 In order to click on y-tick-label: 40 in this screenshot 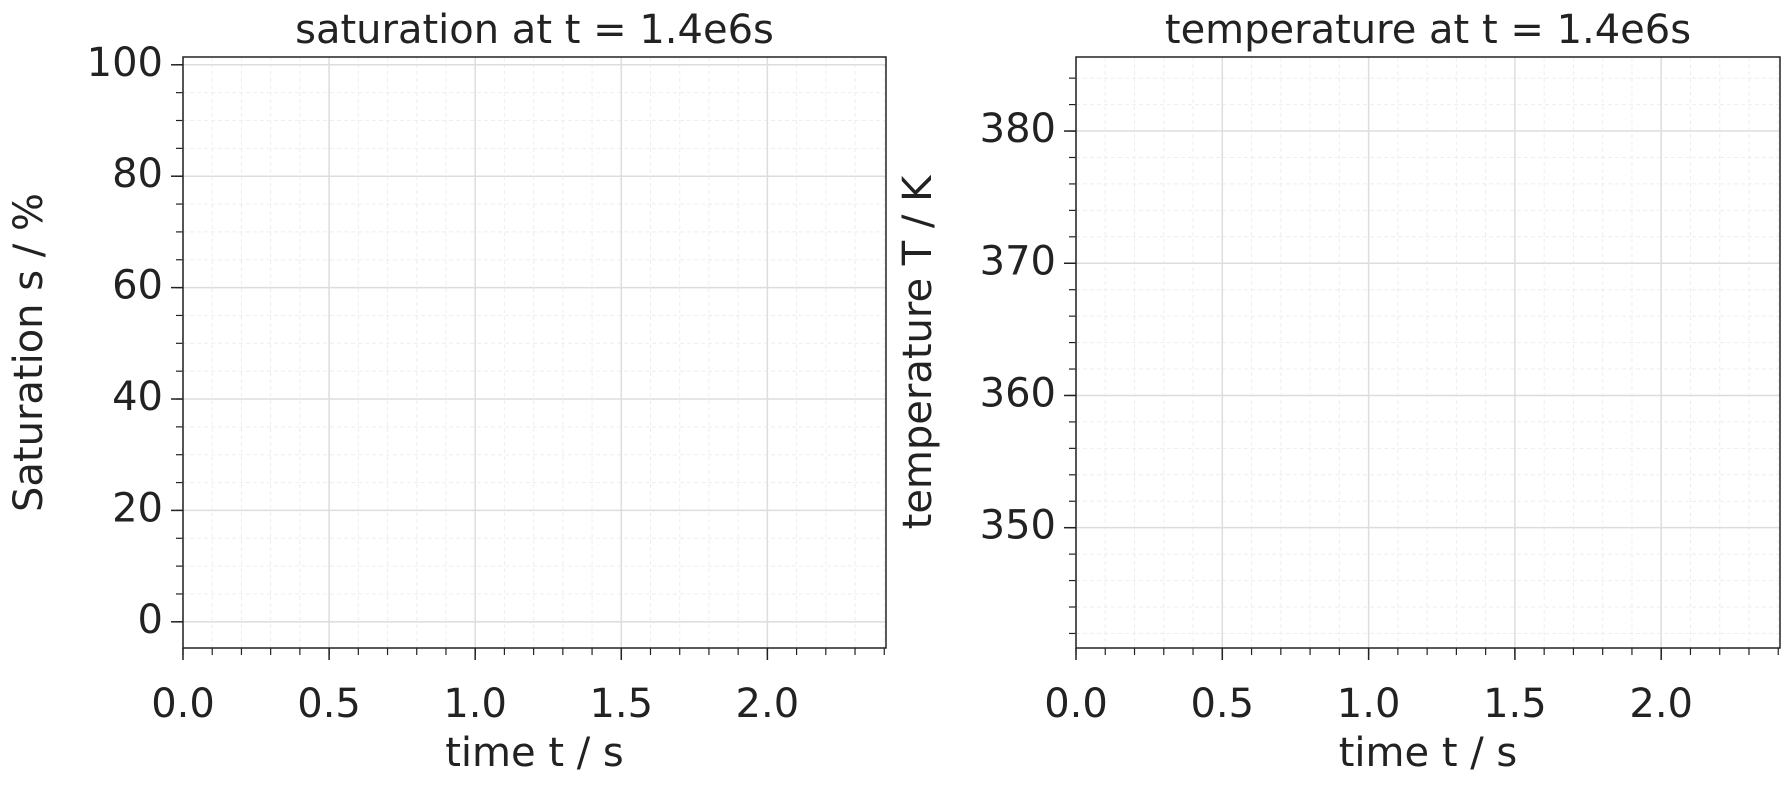, I will do `click(137, 397)`.